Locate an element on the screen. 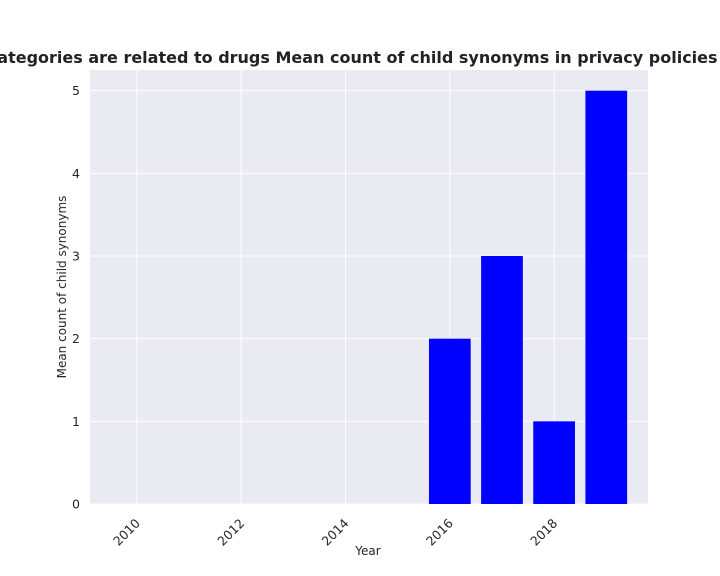  x-tick-label: 2016 is located at coordinates (439, 531).